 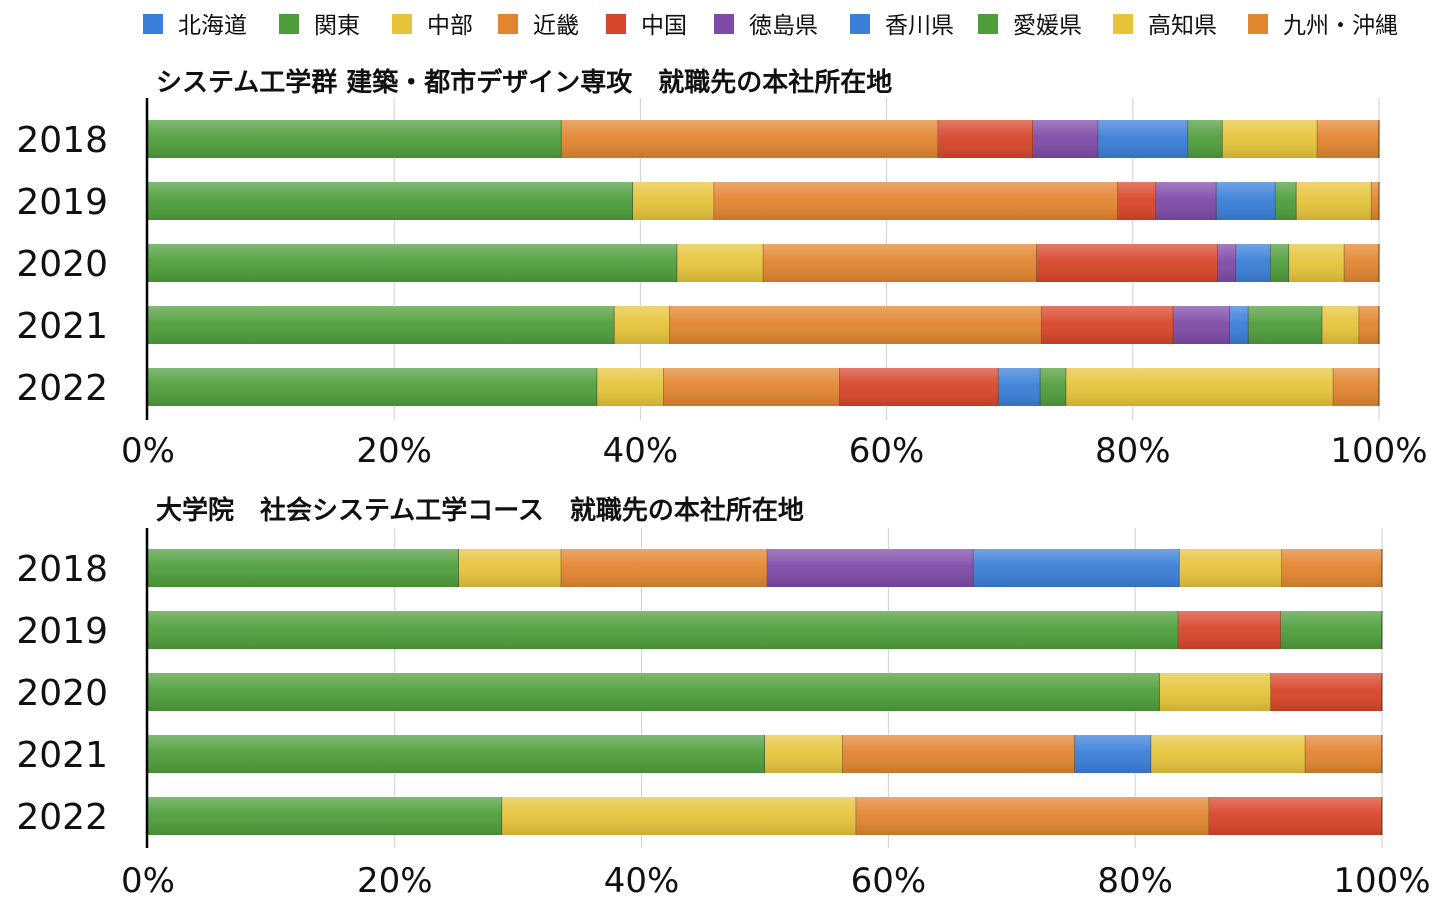 What do you see at coordinates (337, 26) in the screenshot?
I see `legend-label: 関東` at bounding box center [337, 26].